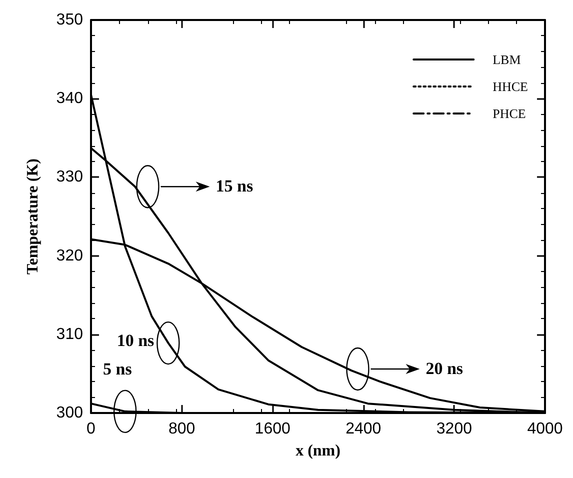 The height and width of the screenshot is (478, 573). I want to click on y-tick-label: 300, so click(70, 413).